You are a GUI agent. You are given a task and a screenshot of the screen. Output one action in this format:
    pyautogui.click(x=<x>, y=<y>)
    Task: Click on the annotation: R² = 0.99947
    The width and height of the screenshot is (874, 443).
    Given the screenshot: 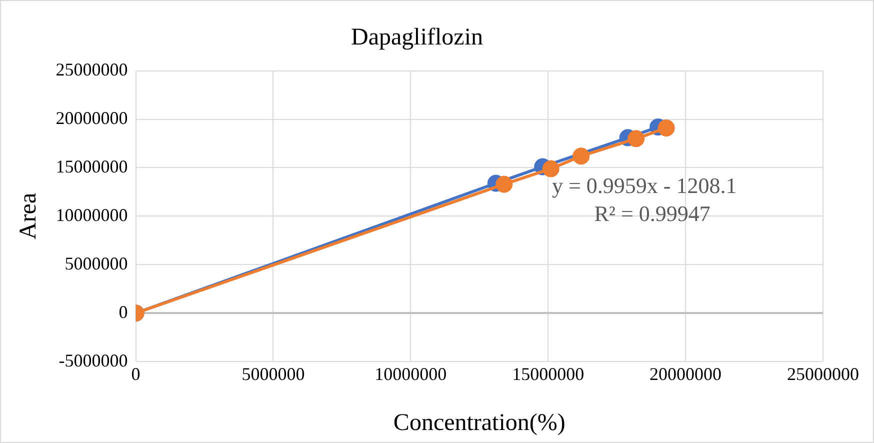 What is the action you would take?
    pyautogui.click(x=652, y=213)
    